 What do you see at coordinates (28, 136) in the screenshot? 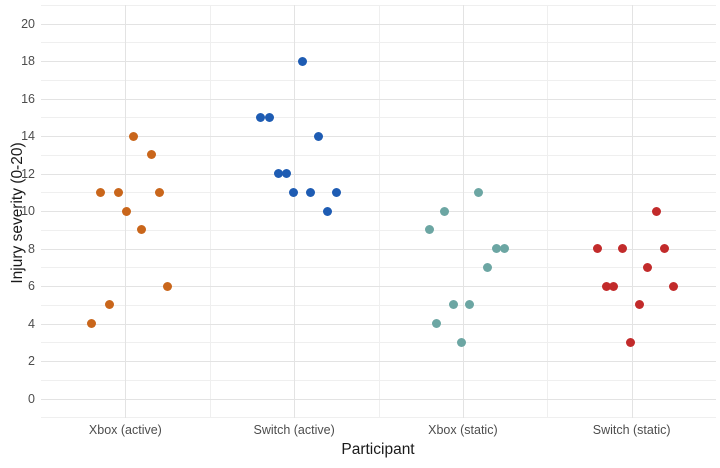
I see `y-tick-label: 14` at bounding box center [28, 136].